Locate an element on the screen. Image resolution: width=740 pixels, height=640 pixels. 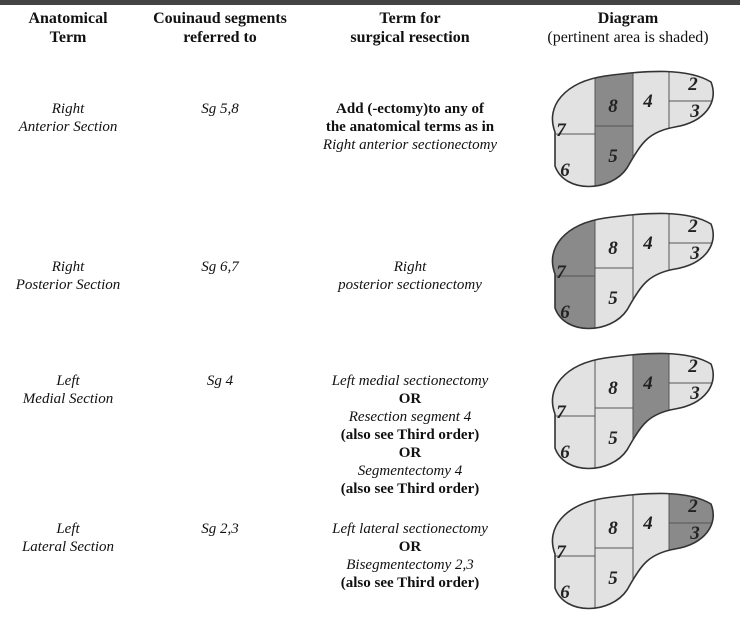
resection-line: Left medial sectionectomy is located at coordinates (410, 381).